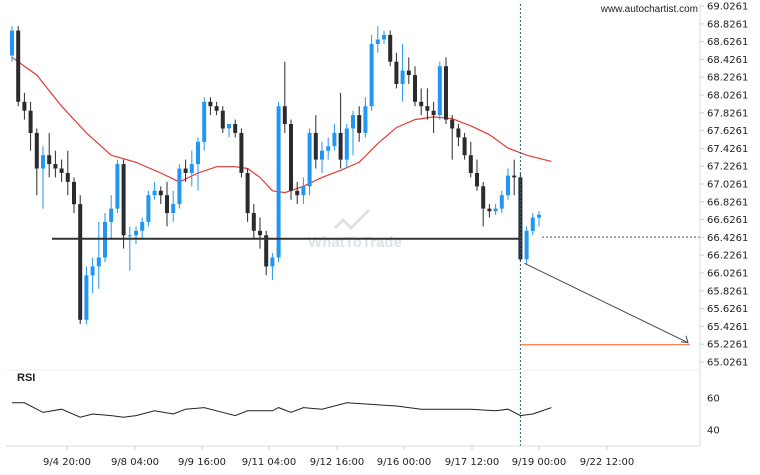  What do you see at coordinates (727, 185) in the screenshot?
I see `y-tick-label: 67.0261` at bounding box center [727, 185].